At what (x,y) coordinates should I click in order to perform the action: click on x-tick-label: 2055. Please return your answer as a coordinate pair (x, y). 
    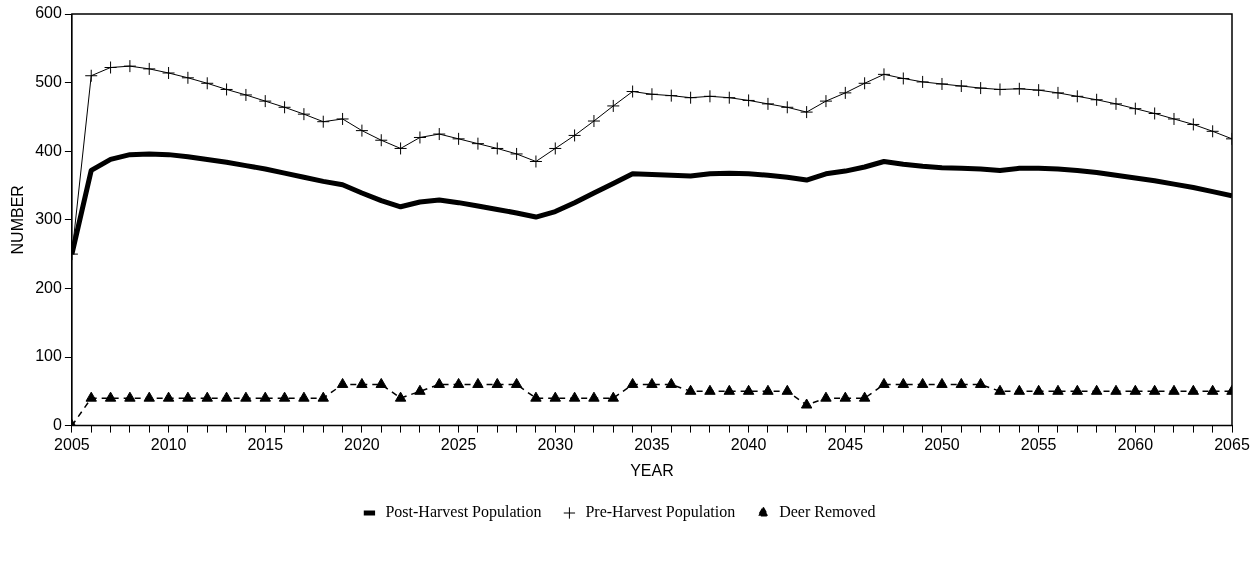
    Looking at the image, I should click on (1038, 444).